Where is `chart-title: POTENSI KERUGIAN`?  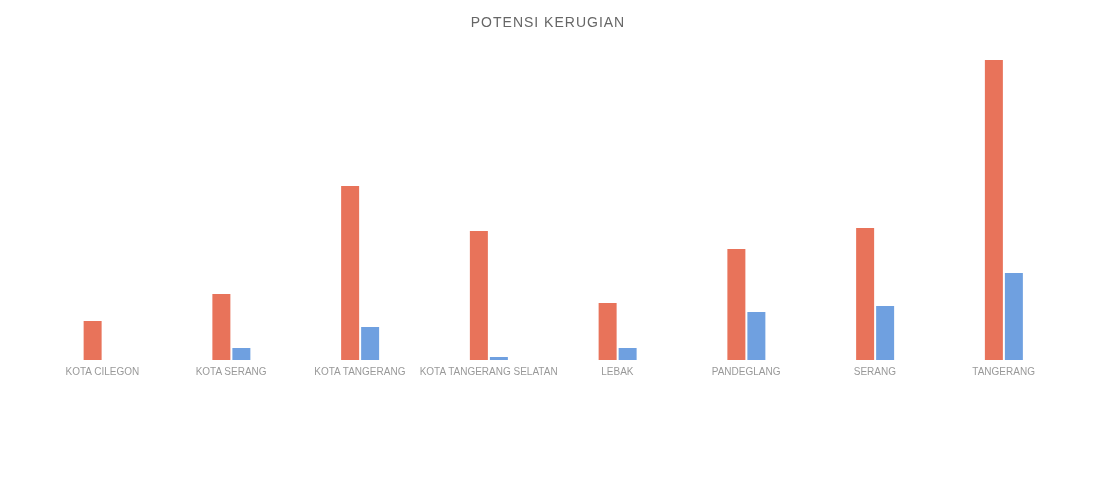
chart-title: POTENSI KERUGIAN is located at coordinates (548, 22).